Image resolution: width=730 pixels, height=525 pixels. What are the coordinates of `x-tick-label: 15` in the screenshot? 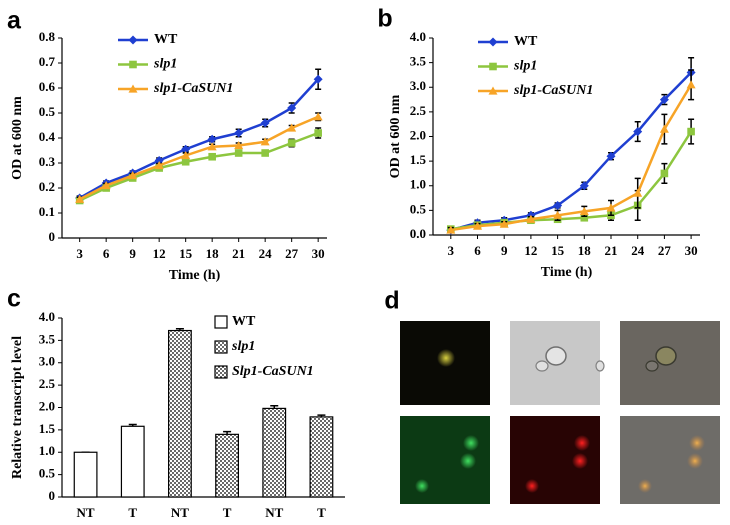 It's located at (186, 253).